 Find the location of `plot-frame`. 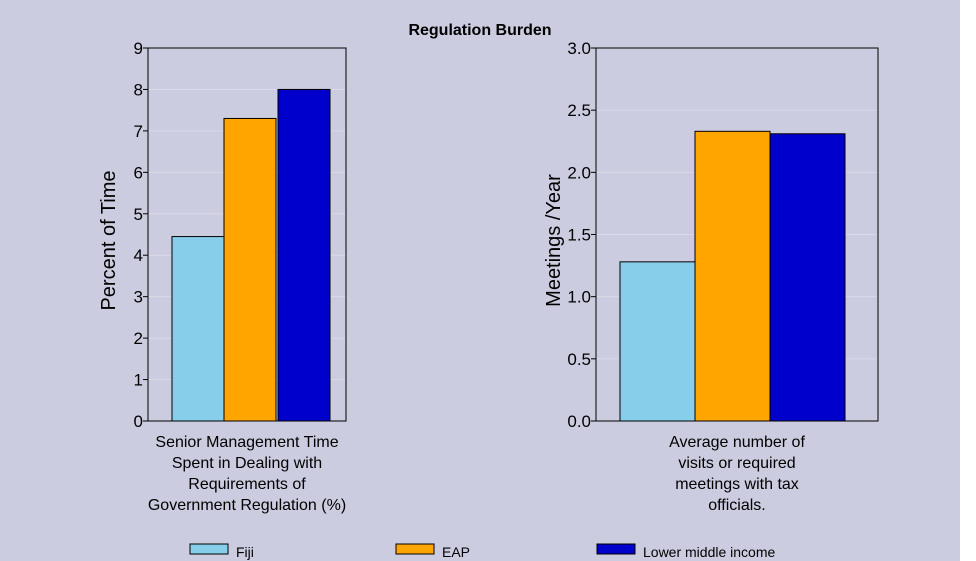

plot-frame is located at coordinates (247, 234).